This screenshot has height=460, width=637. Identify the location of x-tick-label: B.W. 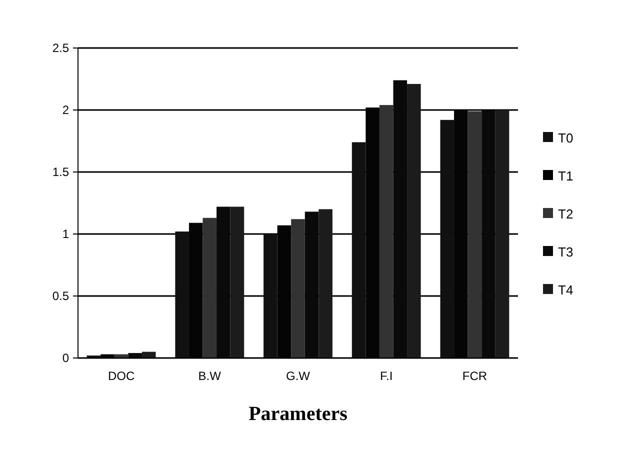
(210, 376).